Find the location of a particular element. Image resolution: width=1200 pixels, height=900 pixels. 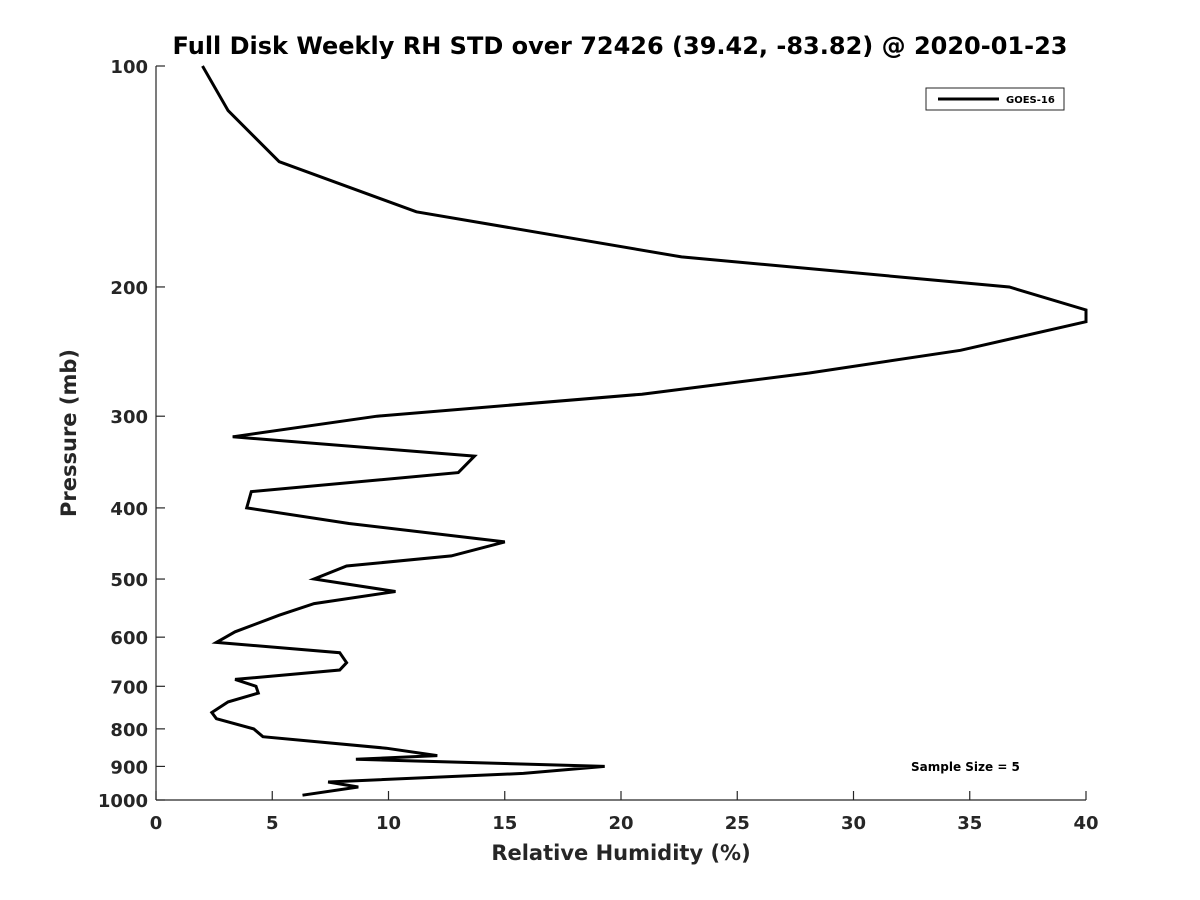

x-ticks: 0 5 10 15 20 25 30 35 40 is located at coordinates (624, 812).